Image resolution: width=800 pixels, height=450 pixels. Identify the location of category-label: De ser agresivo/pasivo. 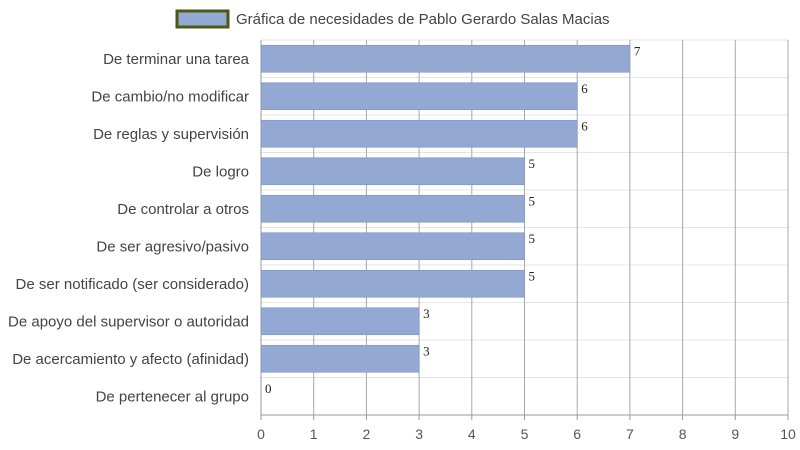
(172, 246).